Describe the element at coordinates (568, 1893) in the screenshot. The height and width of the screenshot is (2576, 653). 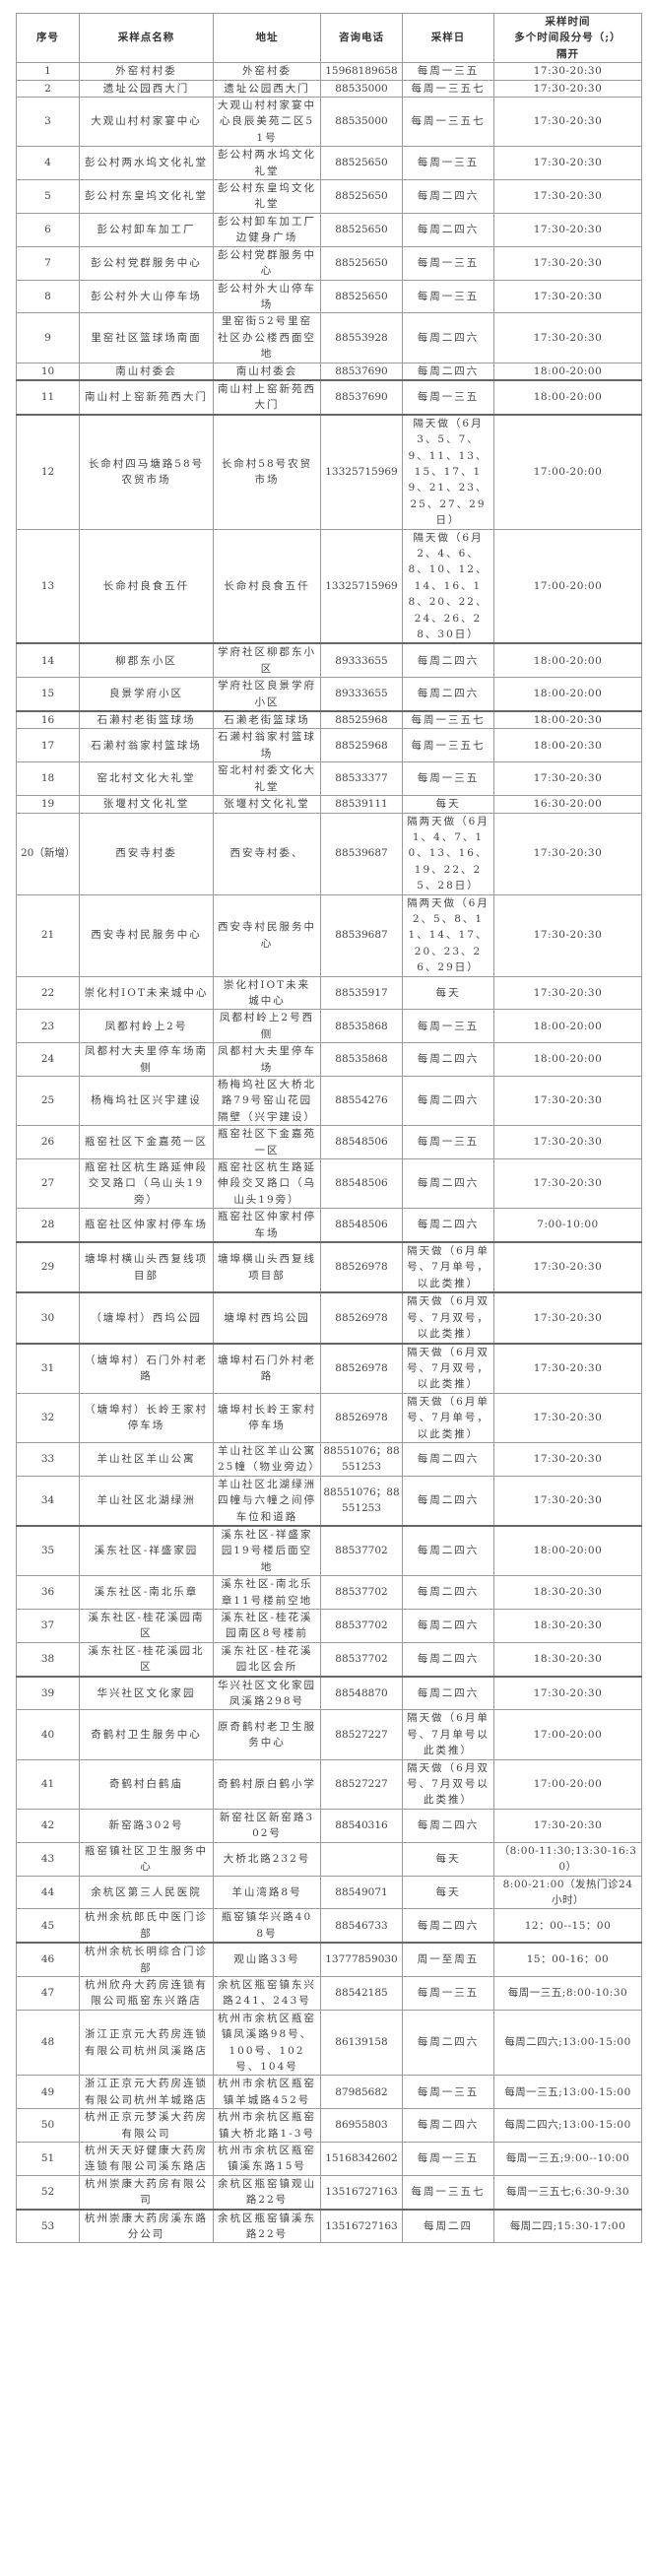
I see `cell-sampling-time: 8:00-21:00（发热门诊24小时）` at that location.